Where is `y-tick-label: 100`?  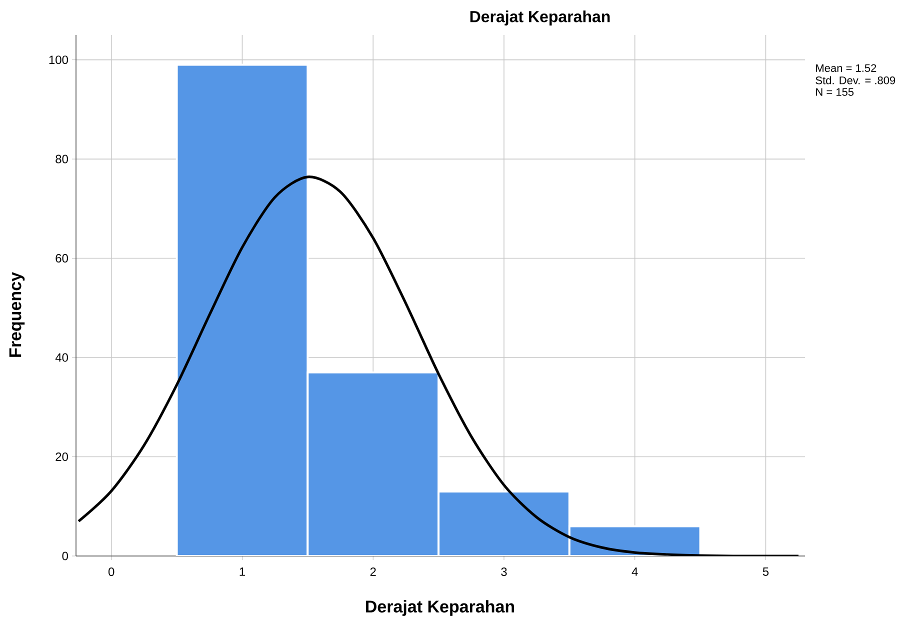 y-tick-label: 100 is located at coordinates (58, 60).